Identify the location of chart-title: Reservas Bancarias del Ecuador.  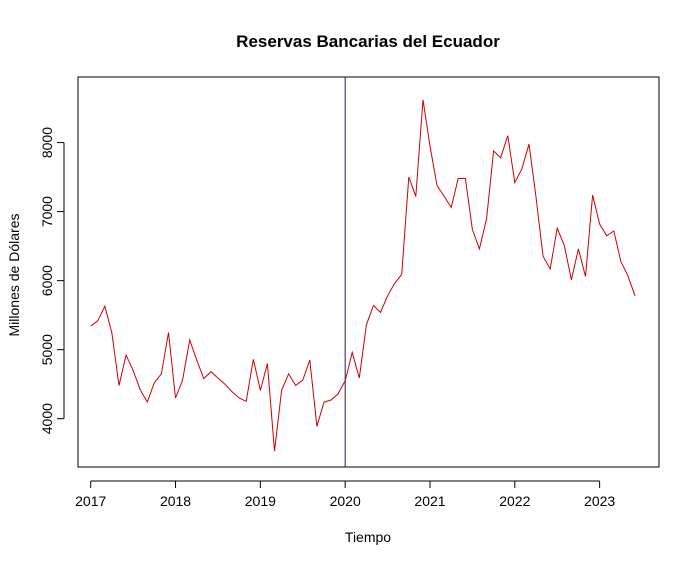
(368, 41).